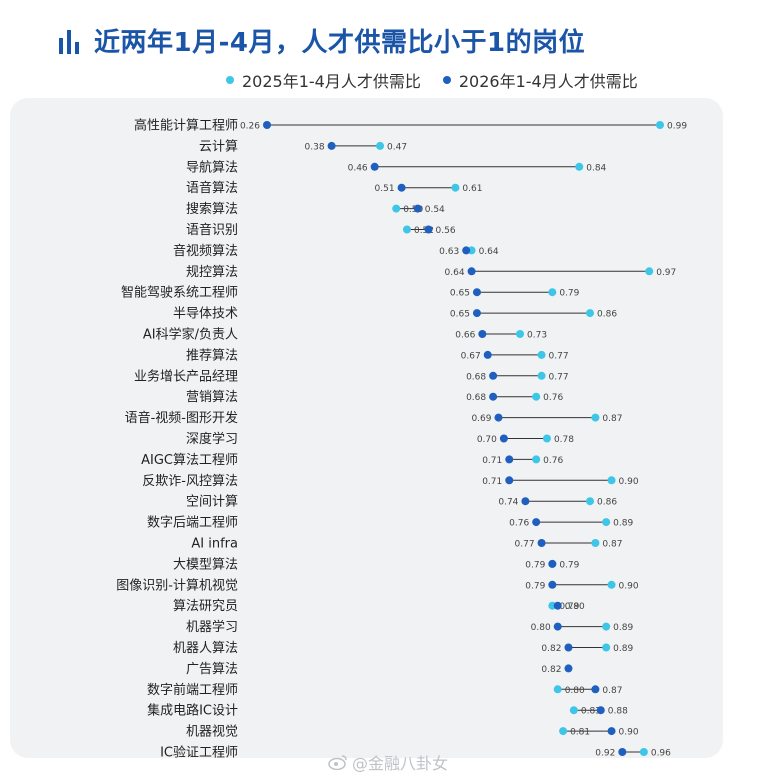  Describe the element at coordinates (525, 545) in the screenshot. I see `value-label-2026: 0.77` at that location.